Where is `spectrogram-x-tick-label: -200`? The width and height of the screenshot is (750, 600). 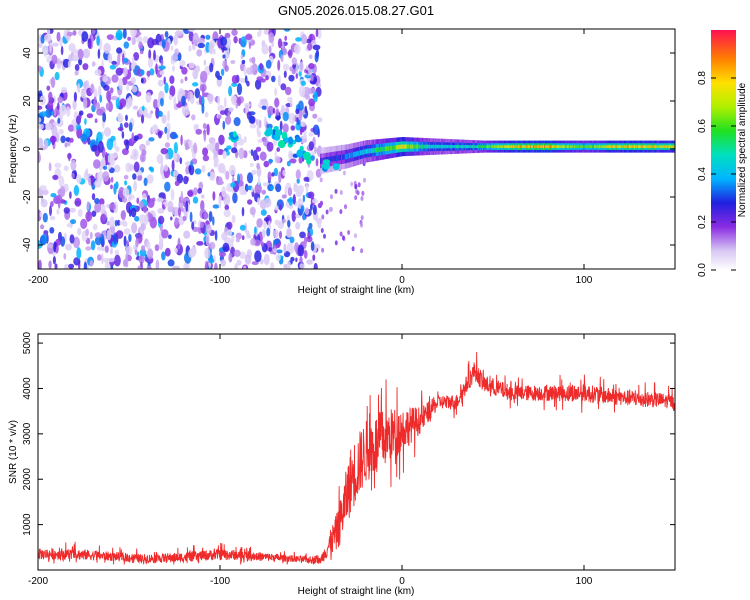 spectrogram-x-tick-label: -200 is located at coordinates (38, 280).